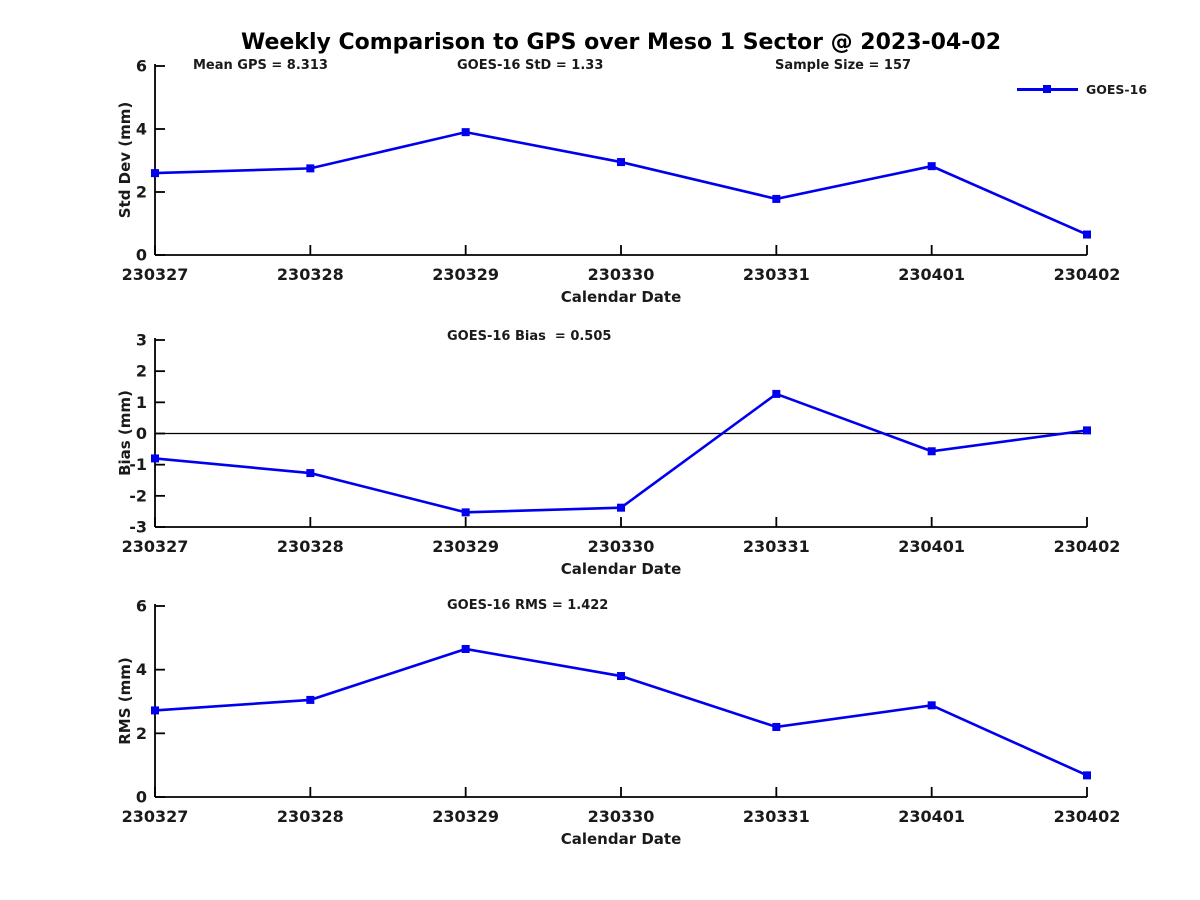  What do you see at coordinates (528, 605) in the screenshot?
I see `annotation-goes16-rms: GOES-16 RMS = 1.422` at bounding box center [528, 605].